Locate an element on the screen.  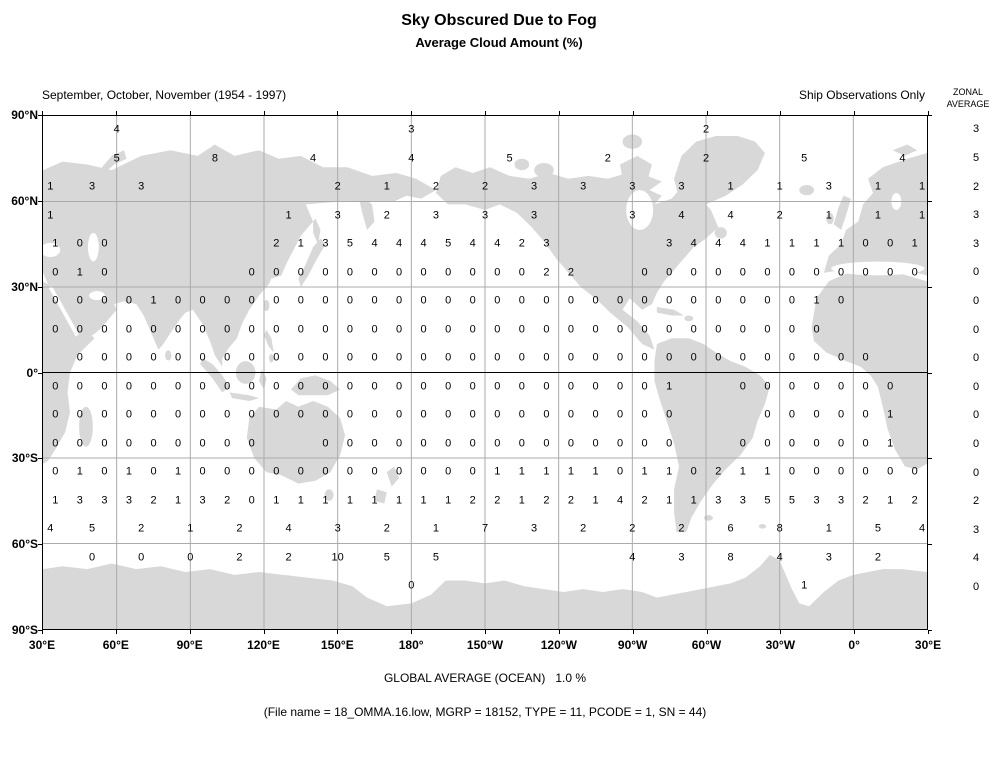
lon-tick-label: 60°W is located at coordinates (706, 645).